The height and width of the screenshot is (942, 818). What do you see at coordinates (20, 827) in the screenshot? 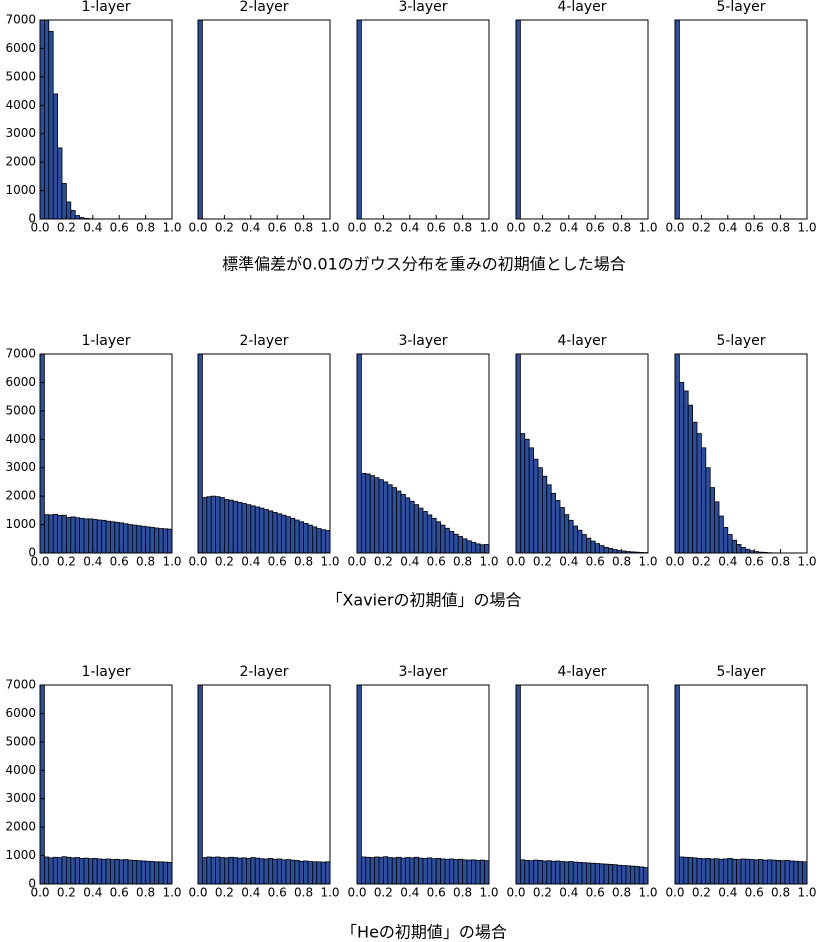
I see `y-tick-label: 2000` at bounding box center [20, 827].